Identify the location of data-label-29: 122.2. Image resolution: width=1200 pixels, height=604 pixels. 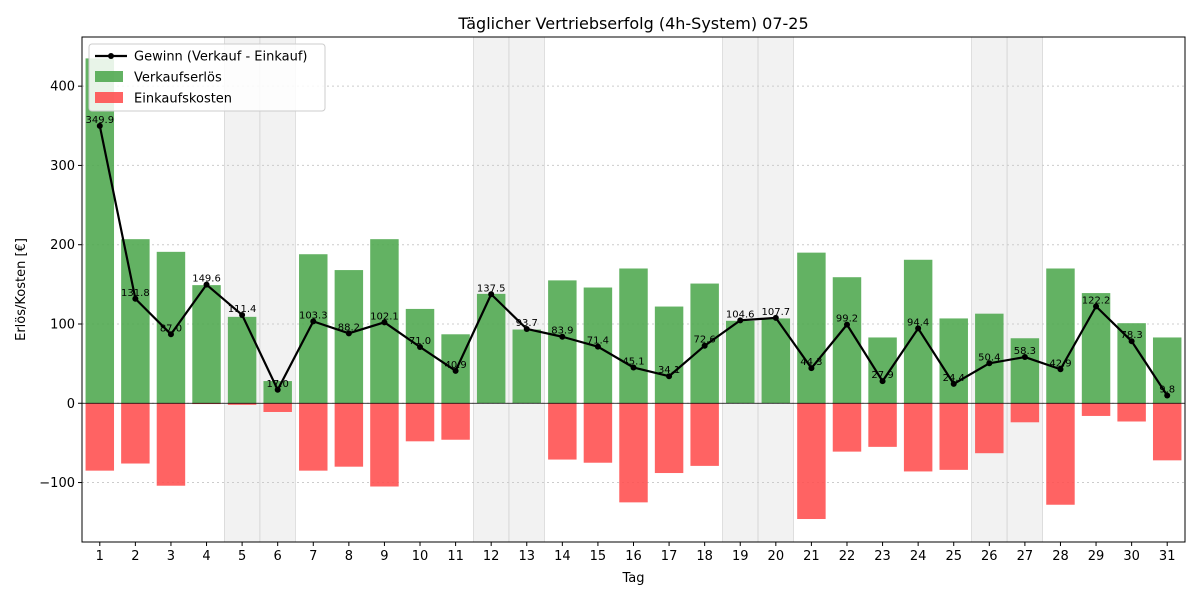
(1096, 300).